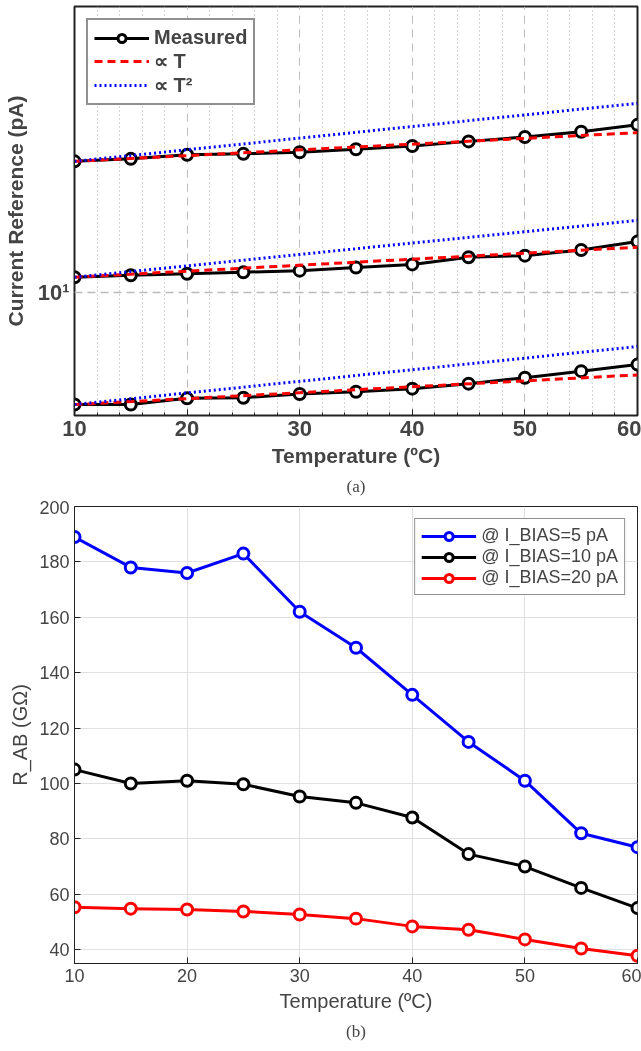 The width and height of the screenshot is (641, 1051). What do you see at coordinates (356, 486) in the screenshot?
I see `text: (a)` at bounding box center [356, 486].